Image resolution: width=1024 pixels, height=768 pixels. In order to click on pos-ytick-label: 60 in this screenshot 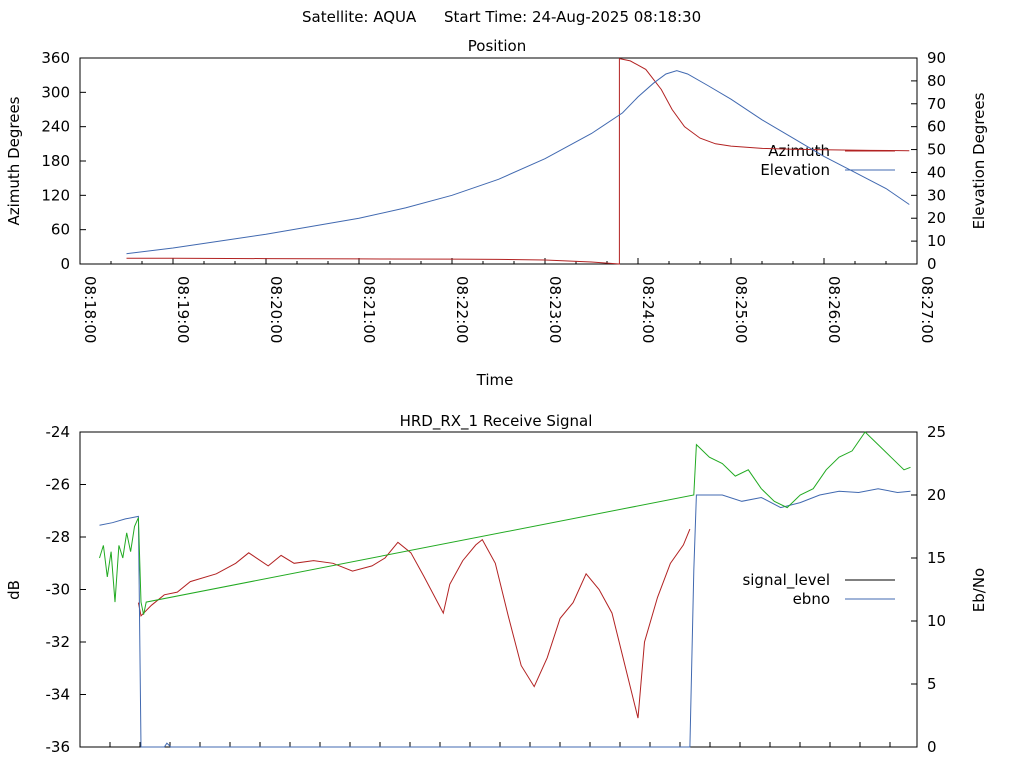, I will do `click(60, 230)`.